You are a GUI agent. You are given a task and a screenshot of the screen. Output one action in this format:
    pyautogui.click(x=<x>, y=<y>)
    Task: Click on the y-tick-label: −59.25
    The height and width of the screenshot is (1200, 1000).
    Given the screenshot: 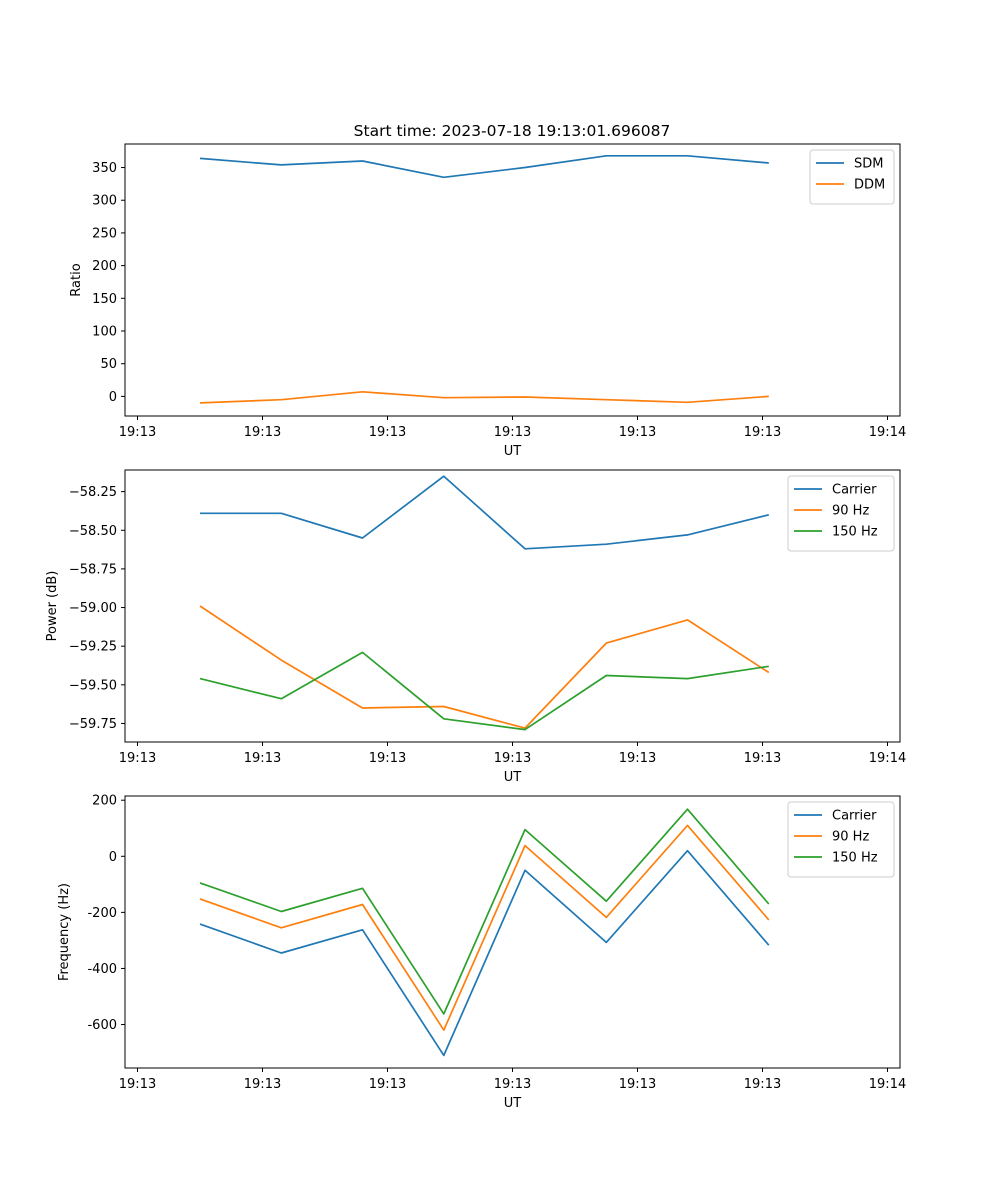 What is the action you would take?
    pyautogui.click(x=93, y=647)
    